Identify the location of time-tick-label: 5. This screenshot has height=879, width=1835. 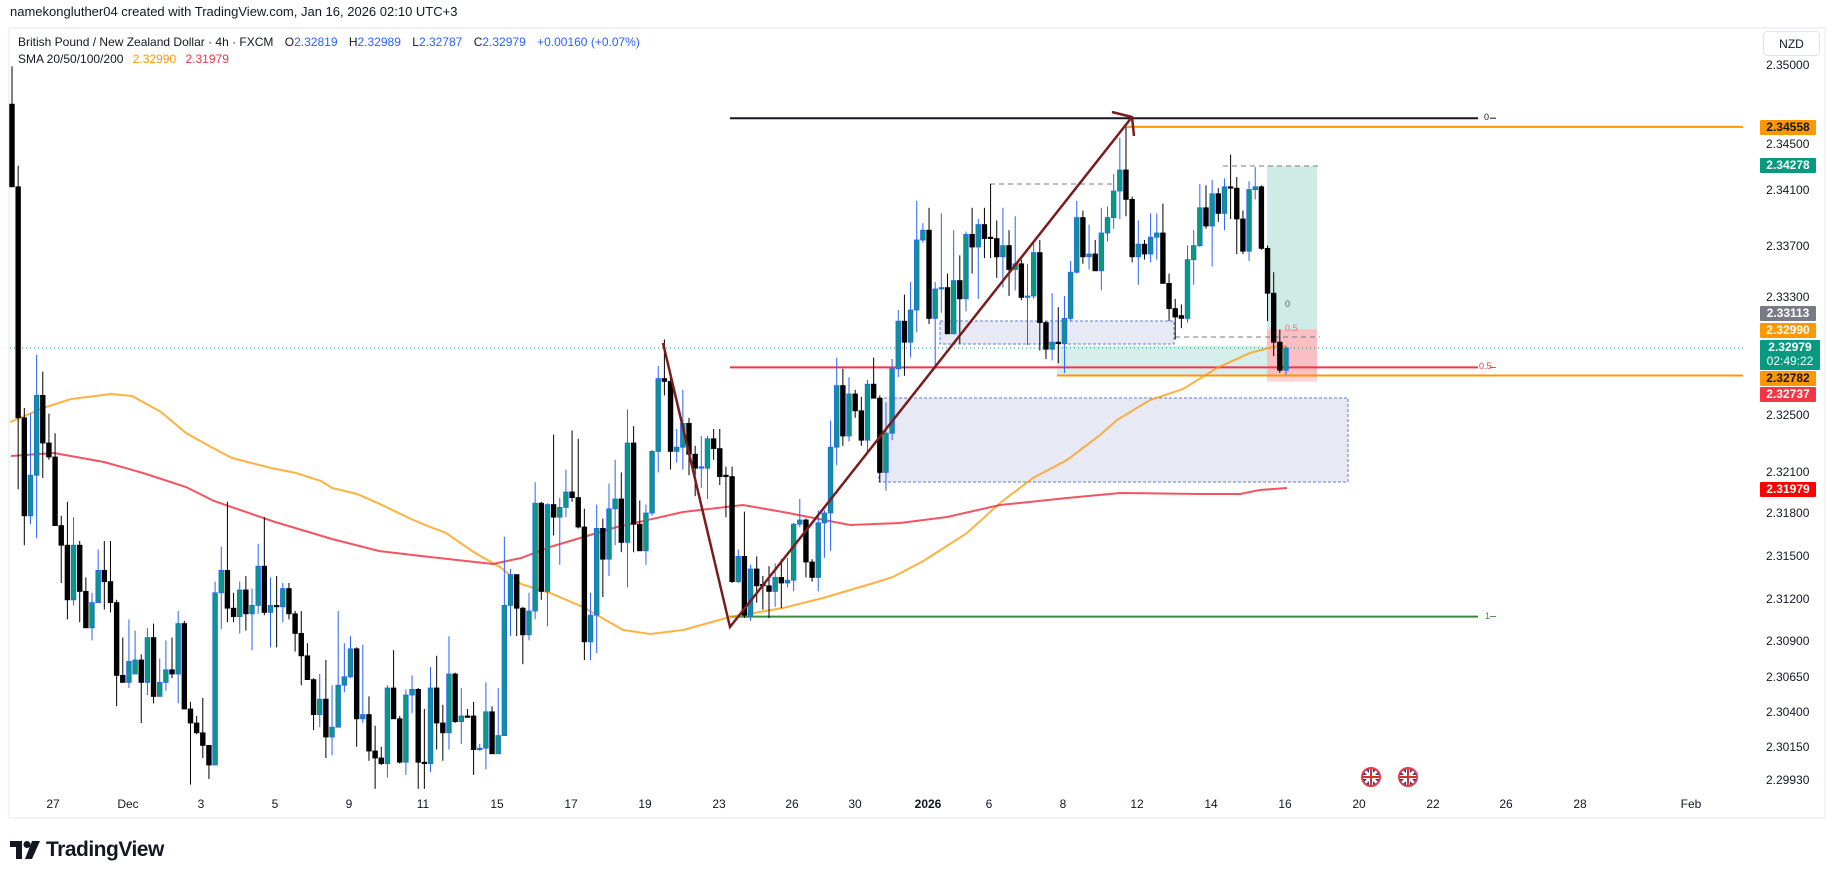
(275, 804).